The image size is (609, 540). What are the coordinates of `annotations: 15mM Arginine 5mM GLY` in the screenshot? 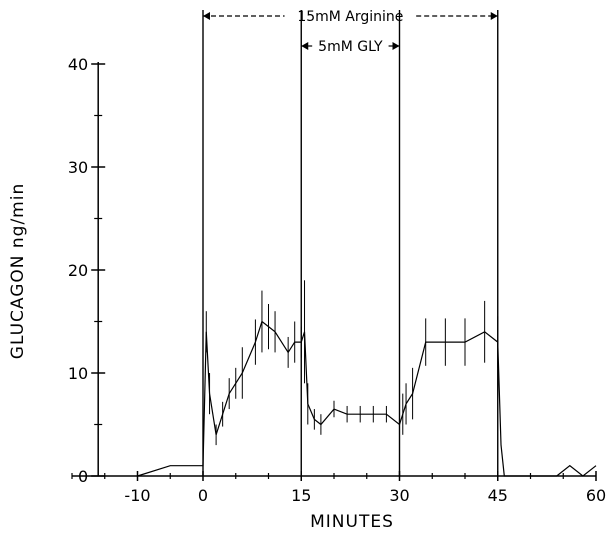 It's located at (350, 32).